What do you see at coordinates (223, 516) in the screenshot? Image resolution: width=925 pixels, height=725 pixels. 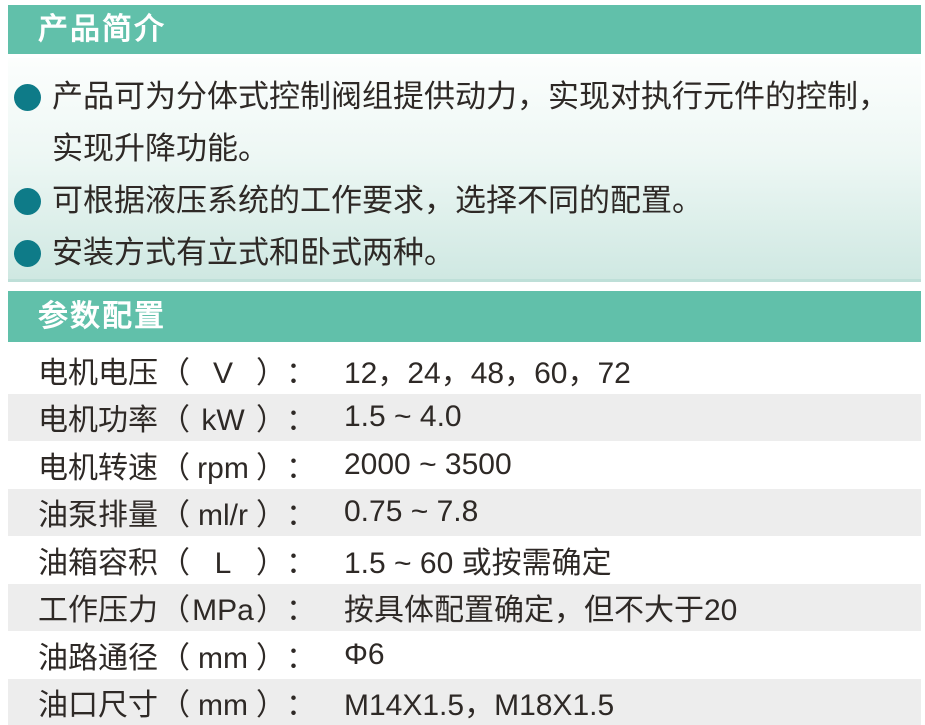 I see `spec-unit: ml/r` at bounding box center [223, 516].